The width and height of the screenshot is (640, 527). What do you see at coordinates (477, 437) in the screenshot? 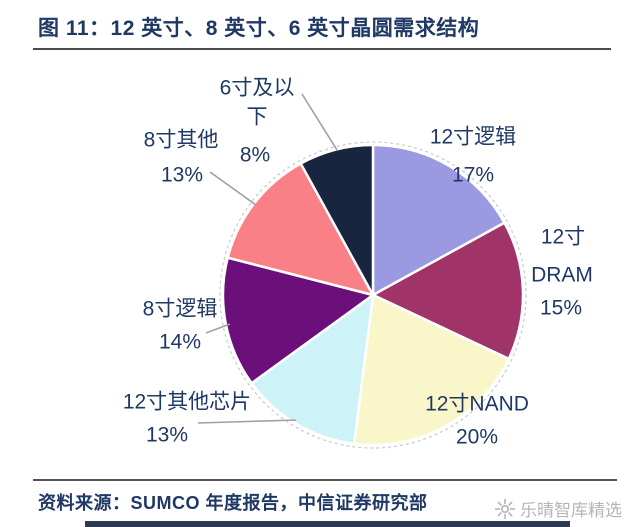
I see `pie-label-12inch-nand-pct: 20%` at bounding box center [477, 437].